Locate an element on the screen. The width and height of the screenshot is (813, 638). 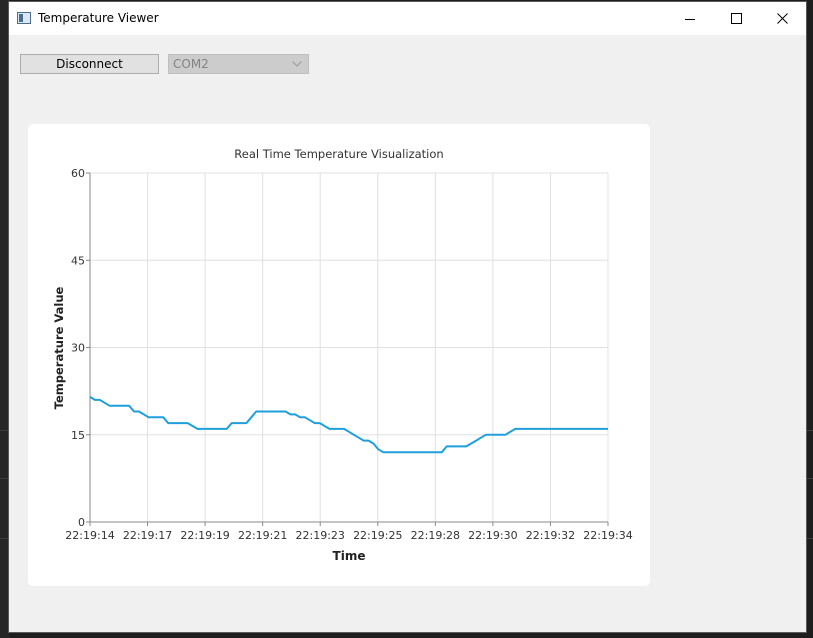
close-button is located at coordinates (783, 18).